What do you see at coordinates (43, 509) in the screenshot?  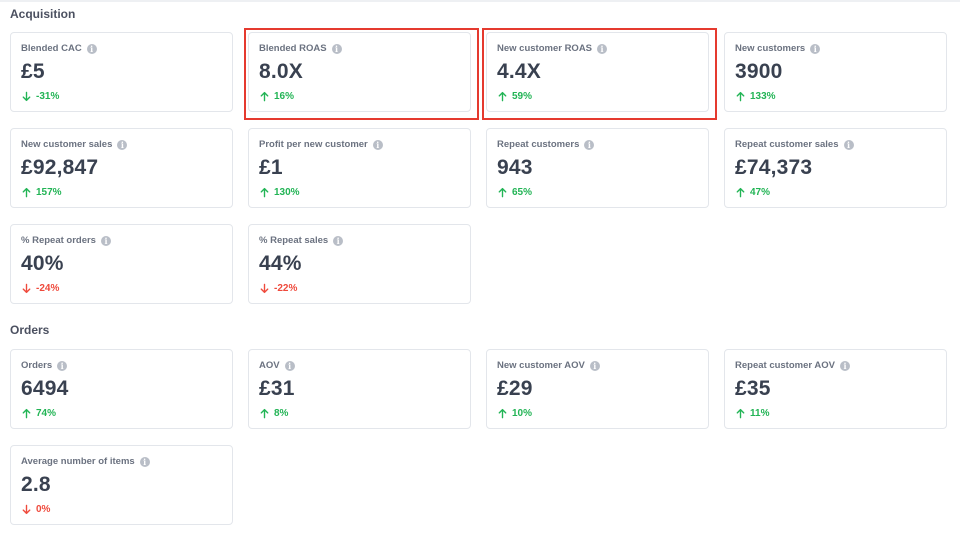 I see `metric-change-value: 0%` at bounding box center [43, 509].